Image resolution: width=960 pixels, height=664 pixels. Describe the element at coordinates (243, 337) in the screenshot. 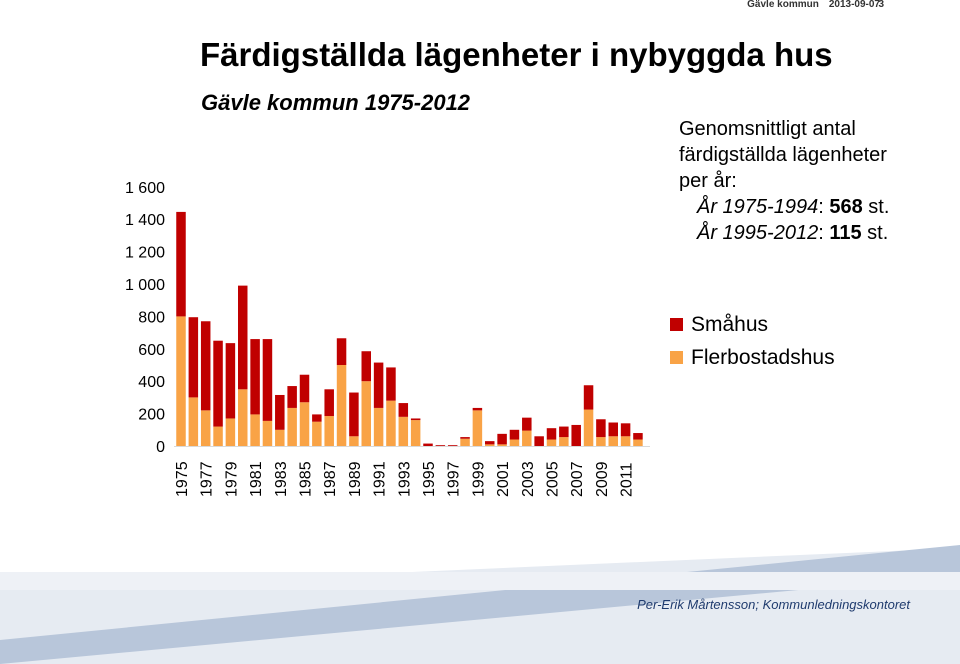

I see `bar-smahus-1980` at that location.